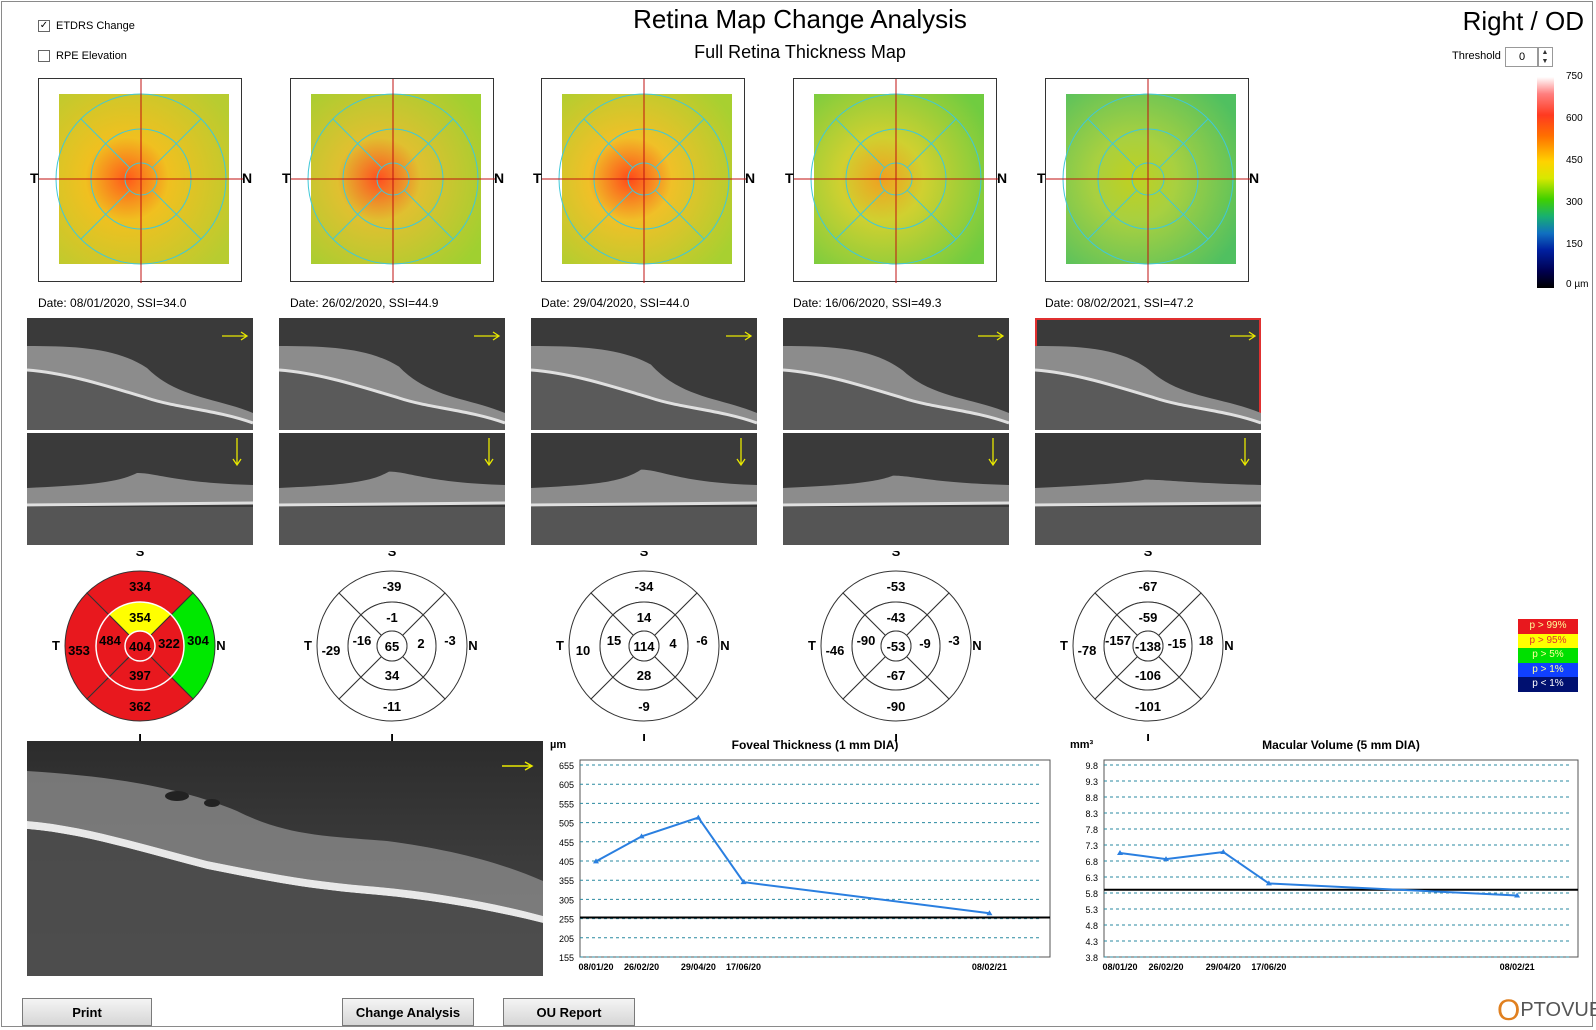  What do you see at coordinates (1548, 684) in the screenshot?
I see `legend-entry: p < 1%` at bounding box center [1548, 684].